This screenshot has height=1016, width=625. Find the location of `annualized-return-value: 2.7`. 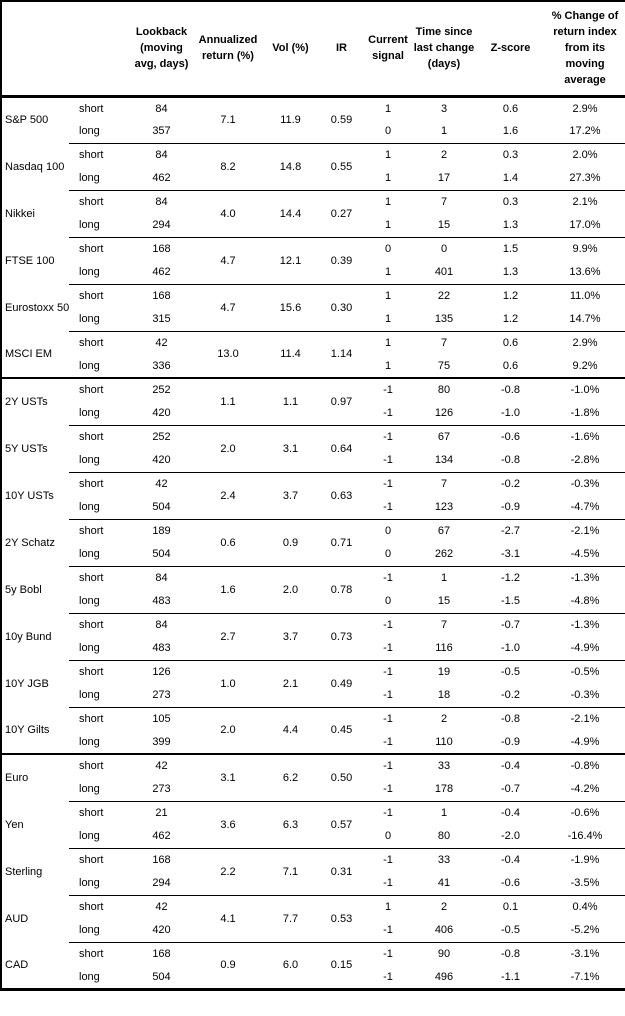

annualized-return-value: 2.7 is located at coordinates (228, 636).